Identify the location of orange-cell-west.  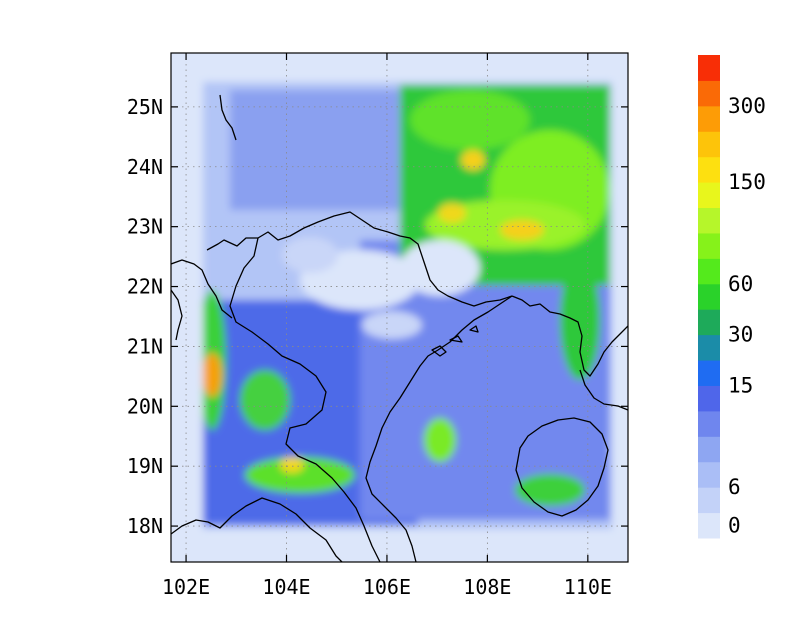
(212, 375).